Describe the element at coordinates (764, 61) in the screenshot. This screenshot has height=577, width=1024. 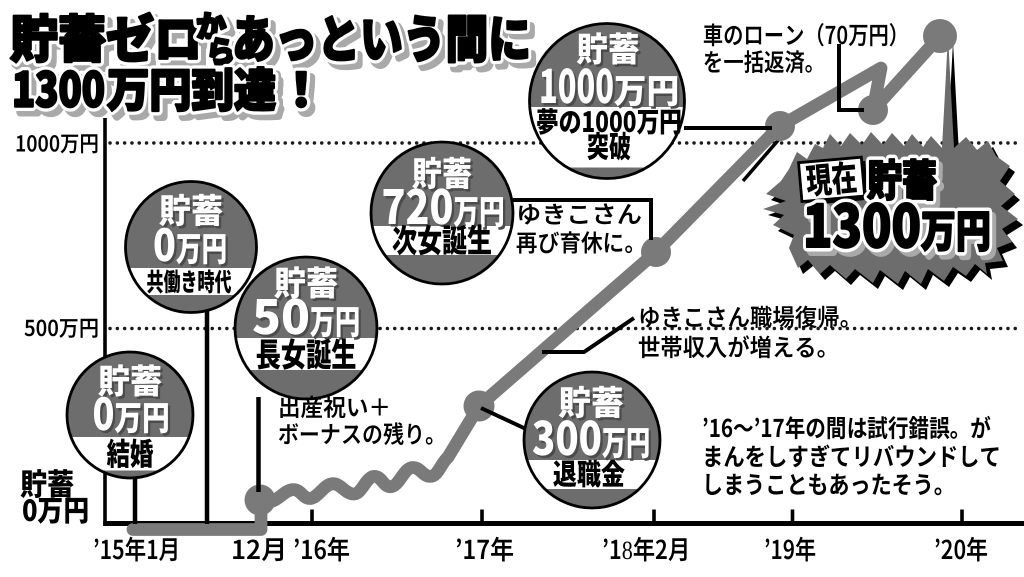
I see `svg-text: を一括返済。` at that location.